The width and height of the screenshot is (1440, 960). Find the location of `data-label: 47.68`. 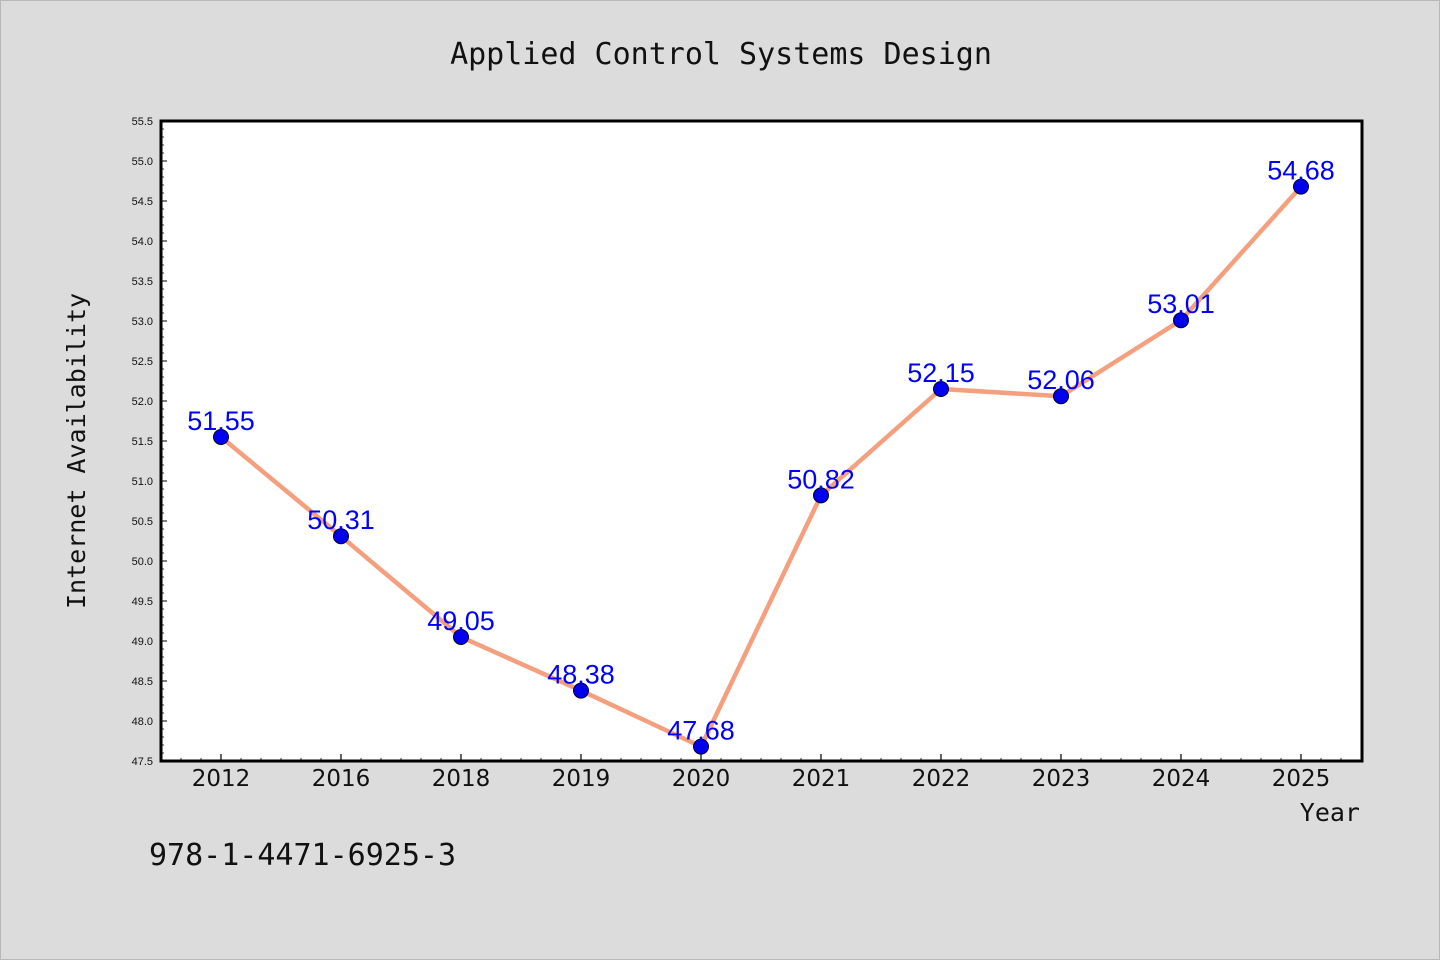

data-label: 47.68 is located at coordinates (701, 731).